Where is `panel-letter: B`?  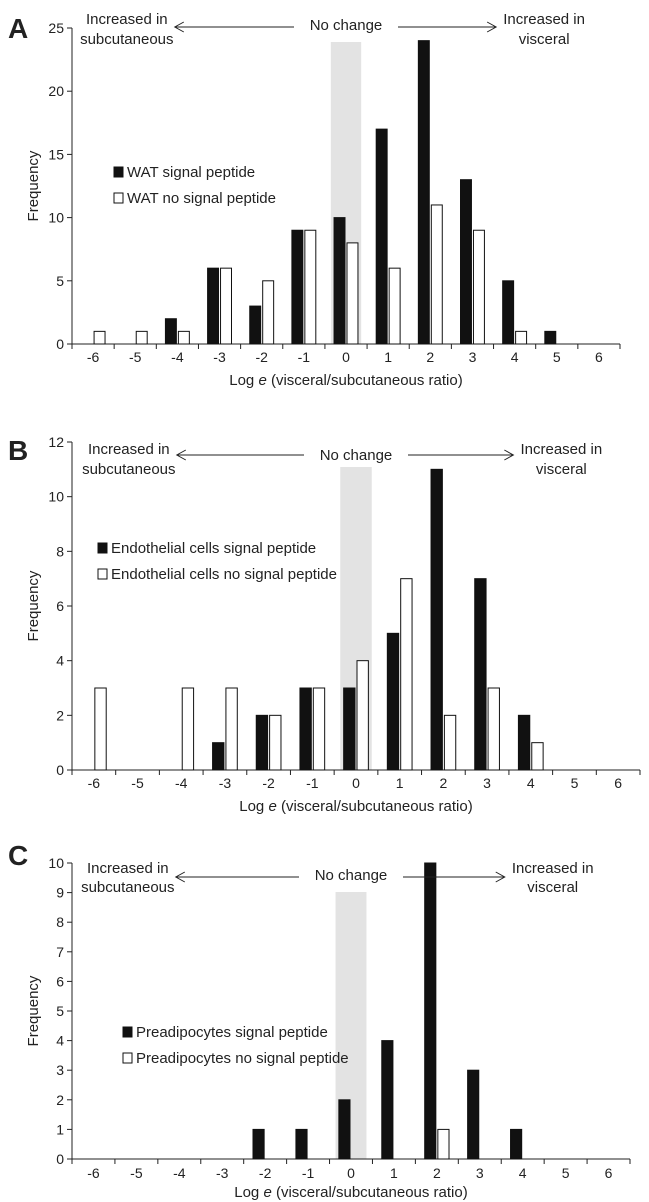
panel-letter: B is located at coordinates (18, 450).